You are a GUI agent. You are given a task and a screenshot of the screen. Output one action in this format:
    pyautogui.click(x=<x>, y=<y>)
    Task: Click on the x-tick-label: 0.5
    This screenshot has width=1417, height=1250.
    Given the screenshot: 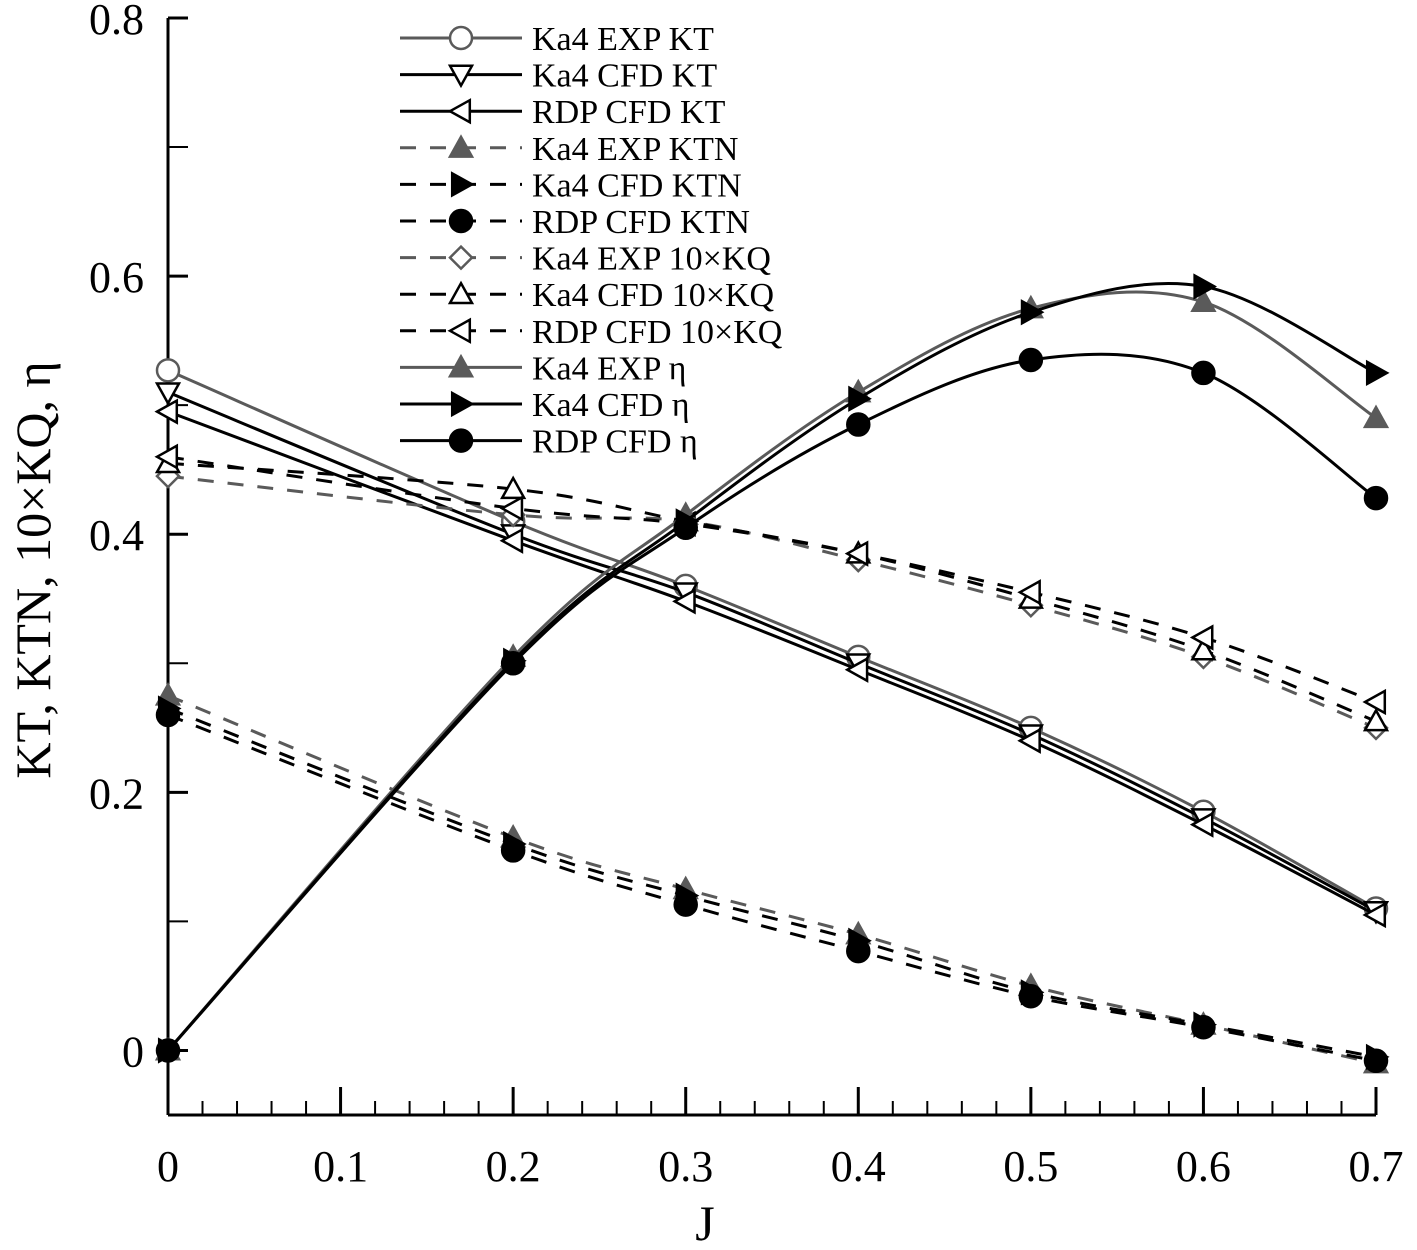 What is the action you would take?
    pyautogui.click(x=1030, y=1166)
    